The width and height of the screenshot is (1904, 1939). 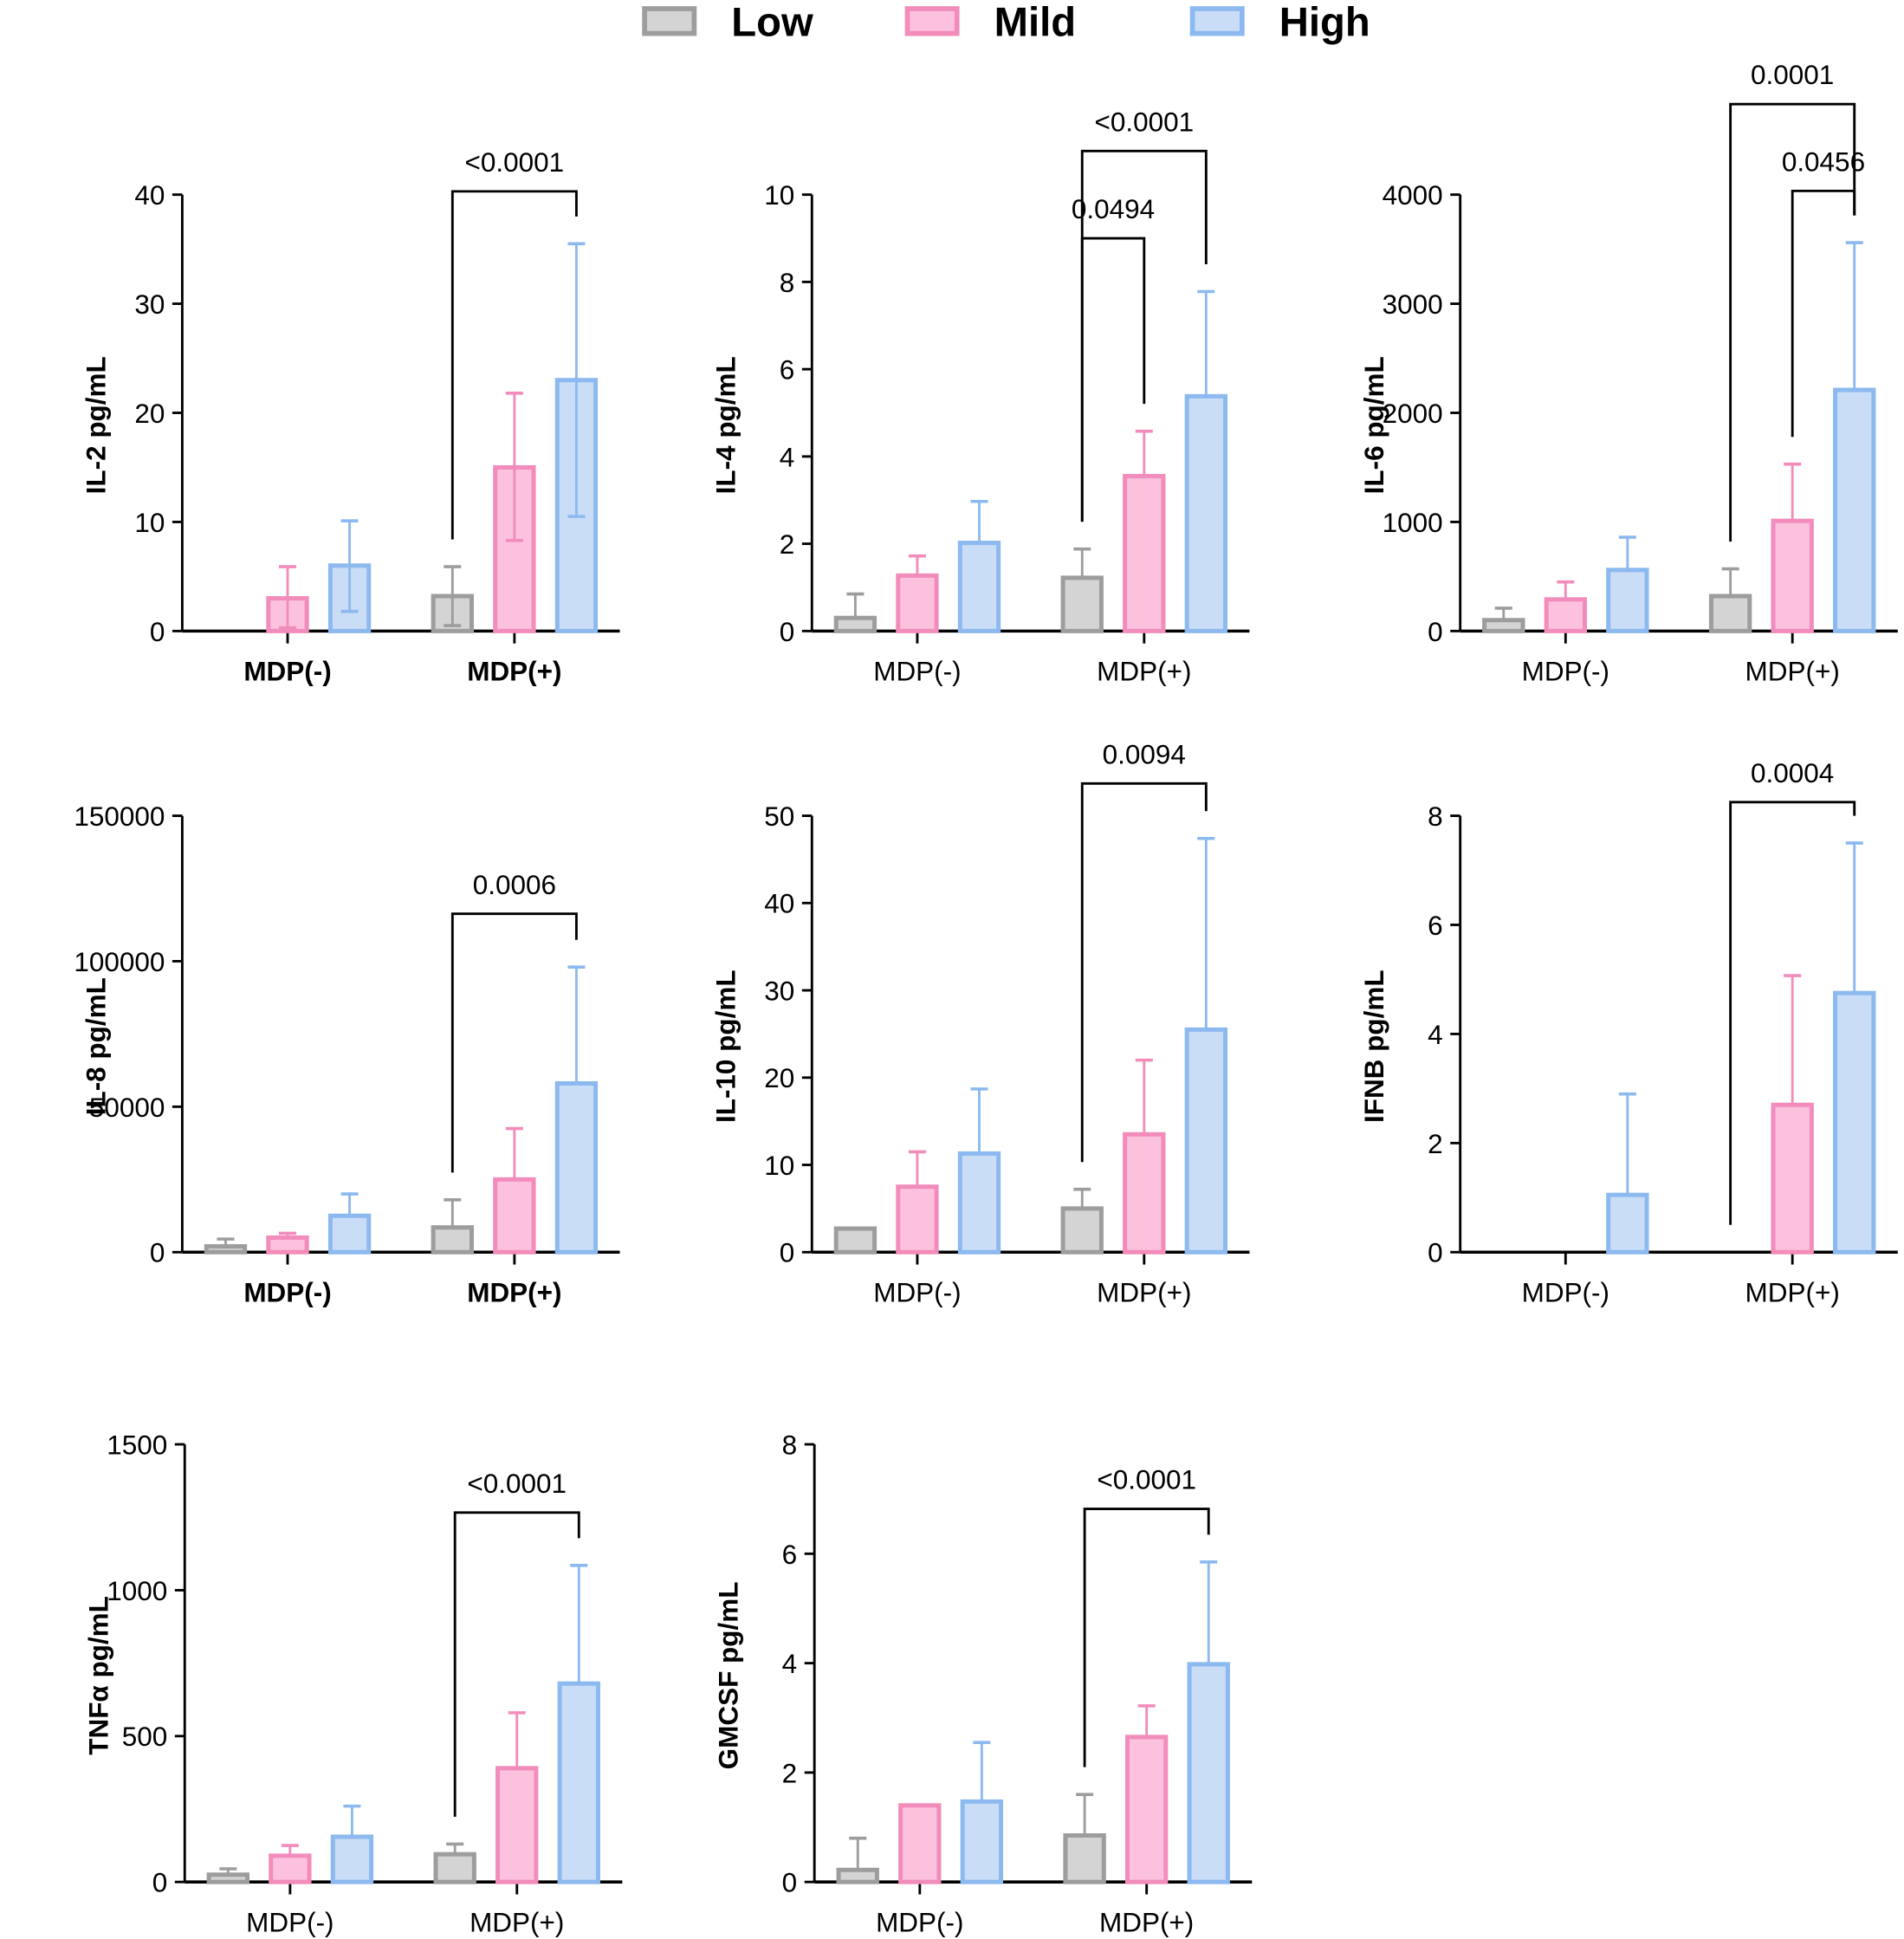 What do you see at coordinates (99, 1675) in the screenshot?
I see `y-axis-label: TNFα pg/mL` at bounding box center [99, 1675].